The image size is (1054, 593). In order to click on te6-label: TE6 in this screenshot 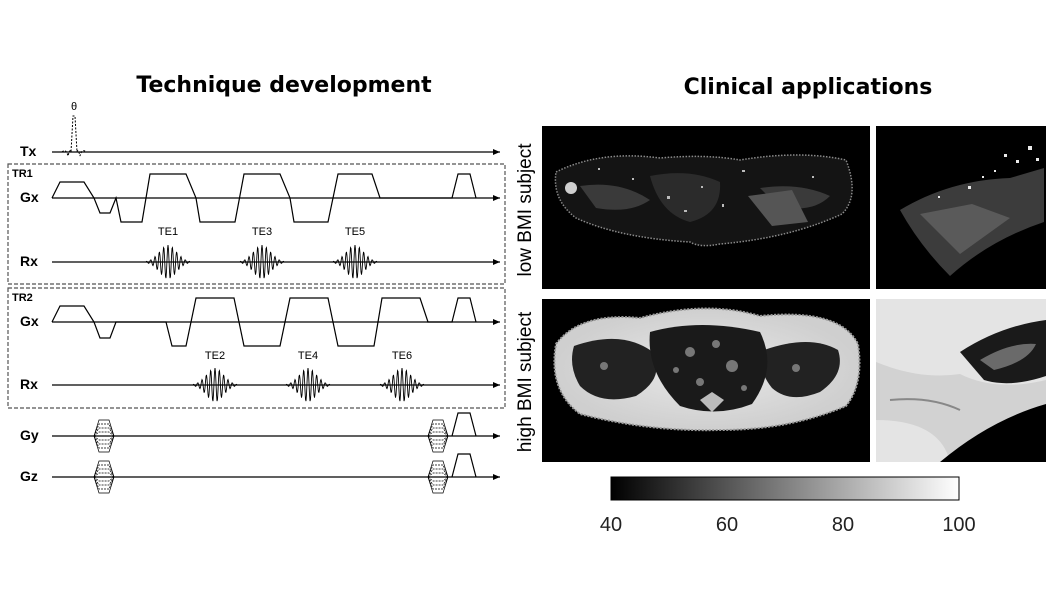, I will do `click(402, 356)`.